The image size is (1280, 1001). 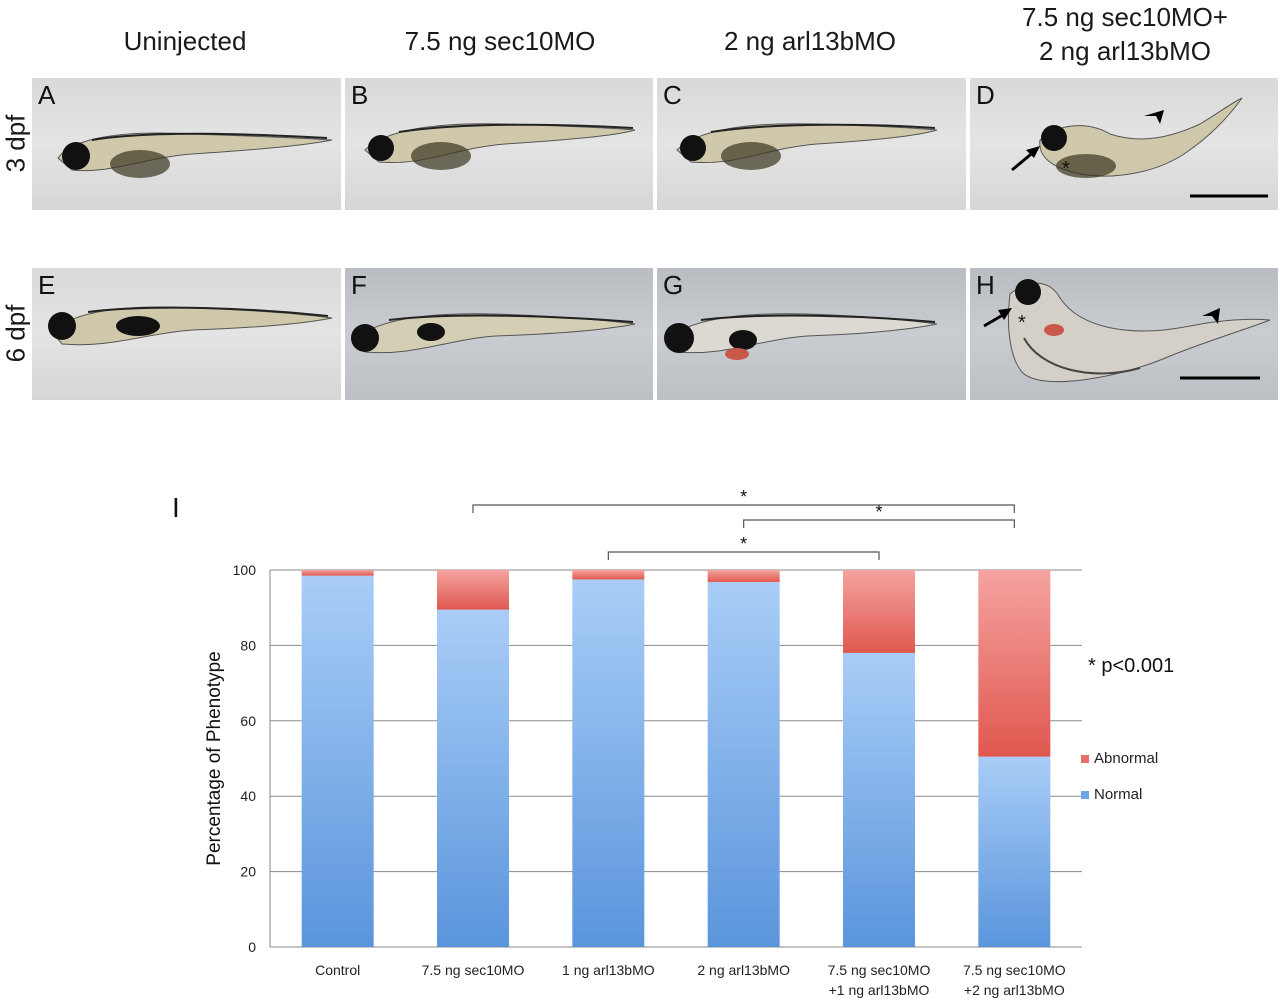 What do you see at coordinates (673, 285) in the screenshot?
I see `panel-letter: G` at bounding box center [673, 285].